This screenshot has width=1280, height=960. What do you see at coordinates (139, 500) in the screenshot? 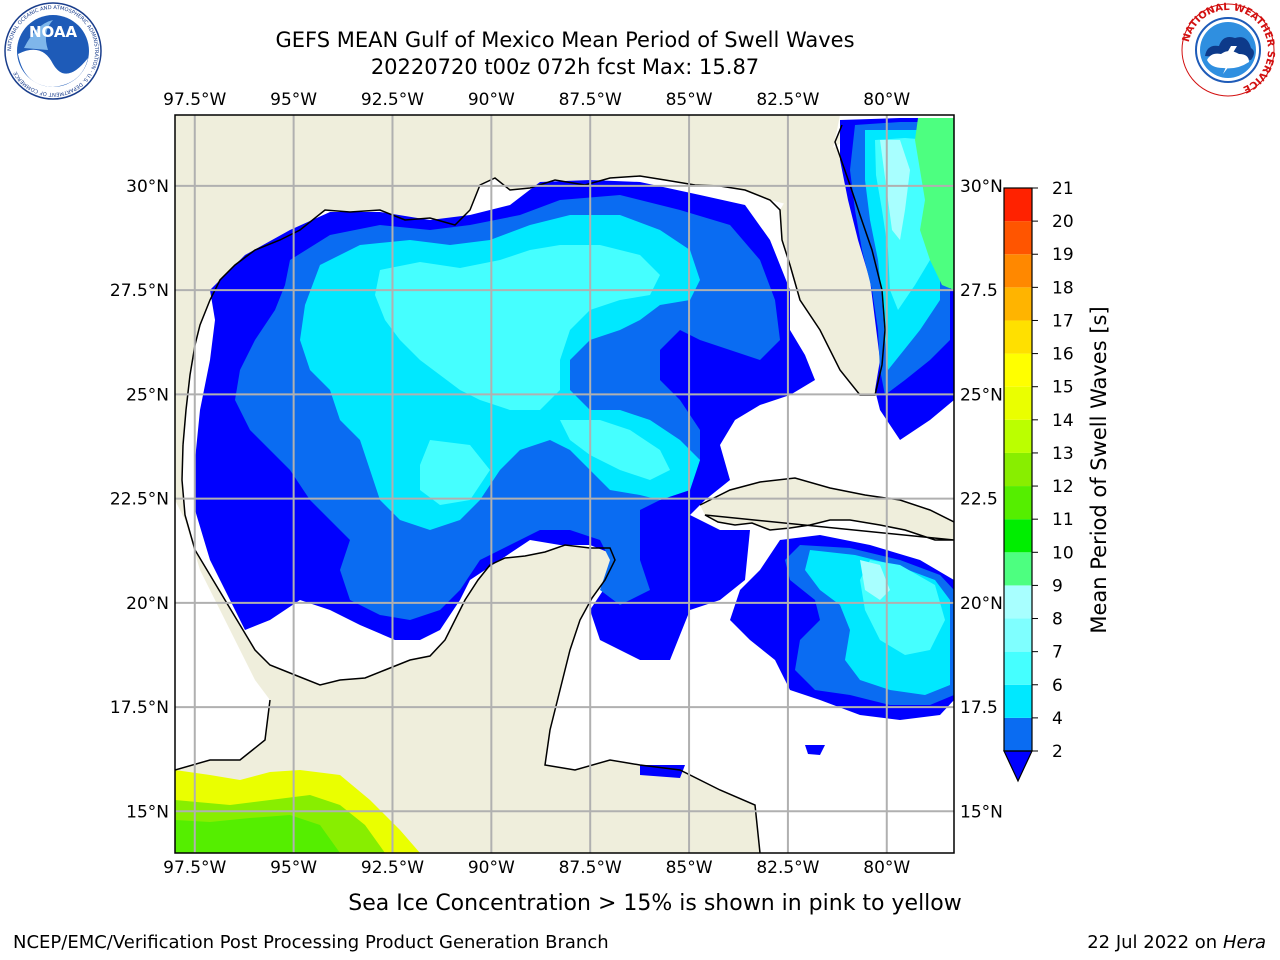
I see `lat-label-left: 22.5°N` at bounding box center [139, 500].